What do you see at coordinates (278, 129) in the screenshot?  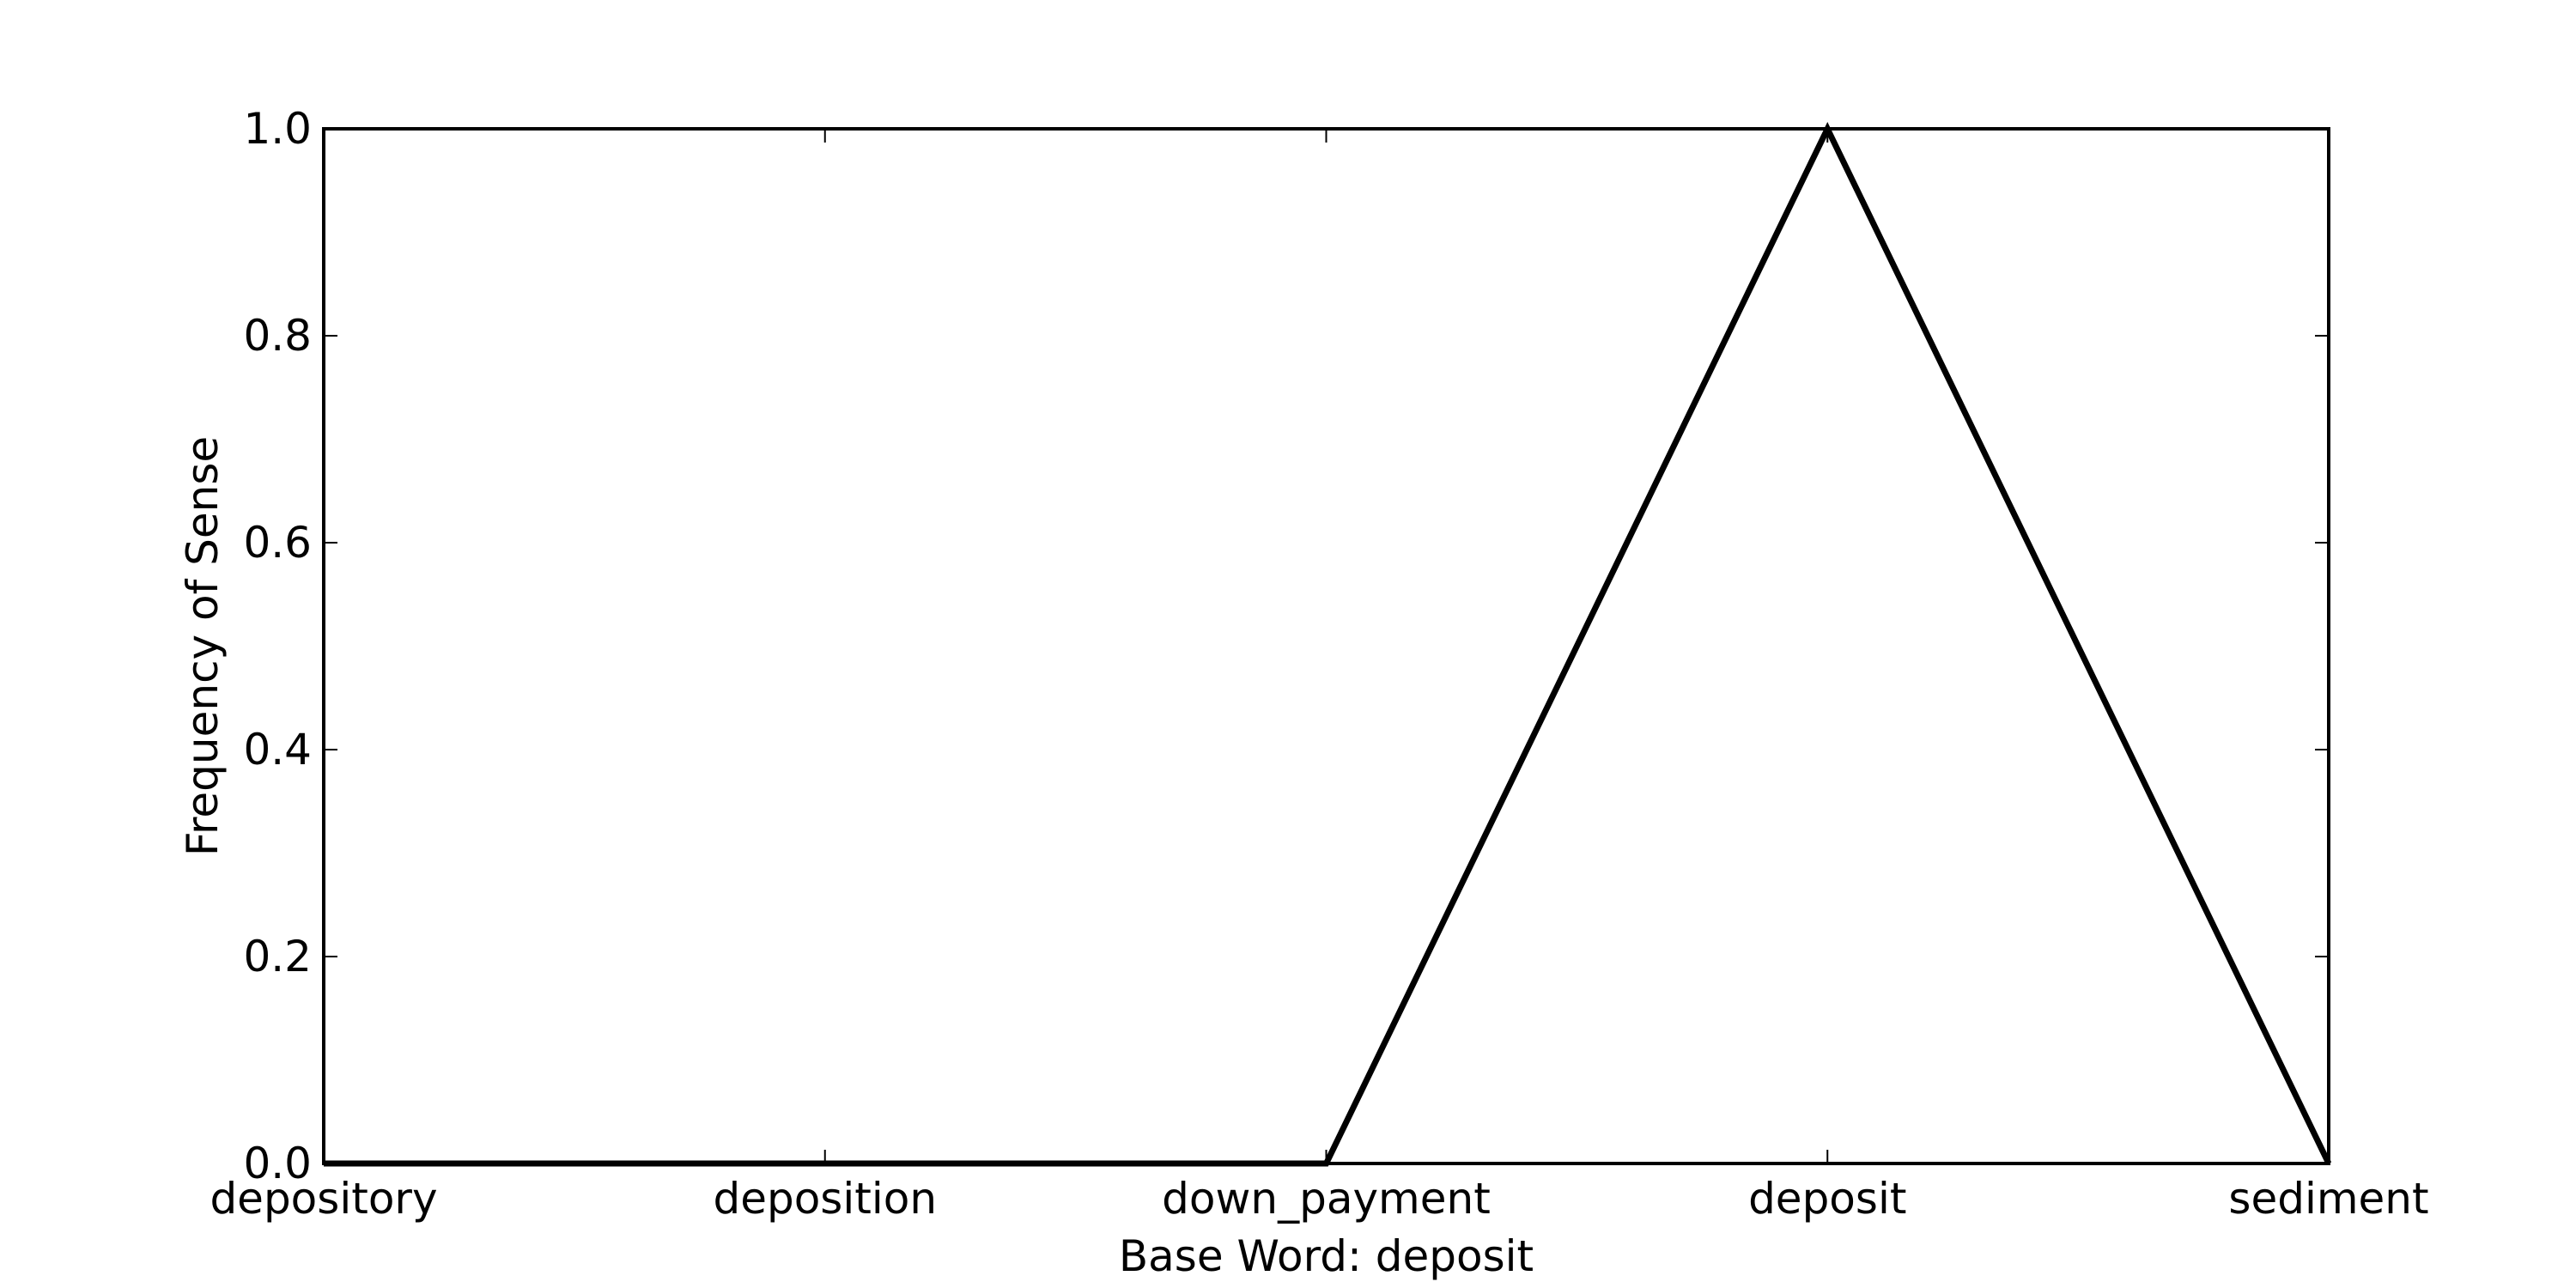 I see `y-tick-label: 1.0` at bounding box center [278, 129].